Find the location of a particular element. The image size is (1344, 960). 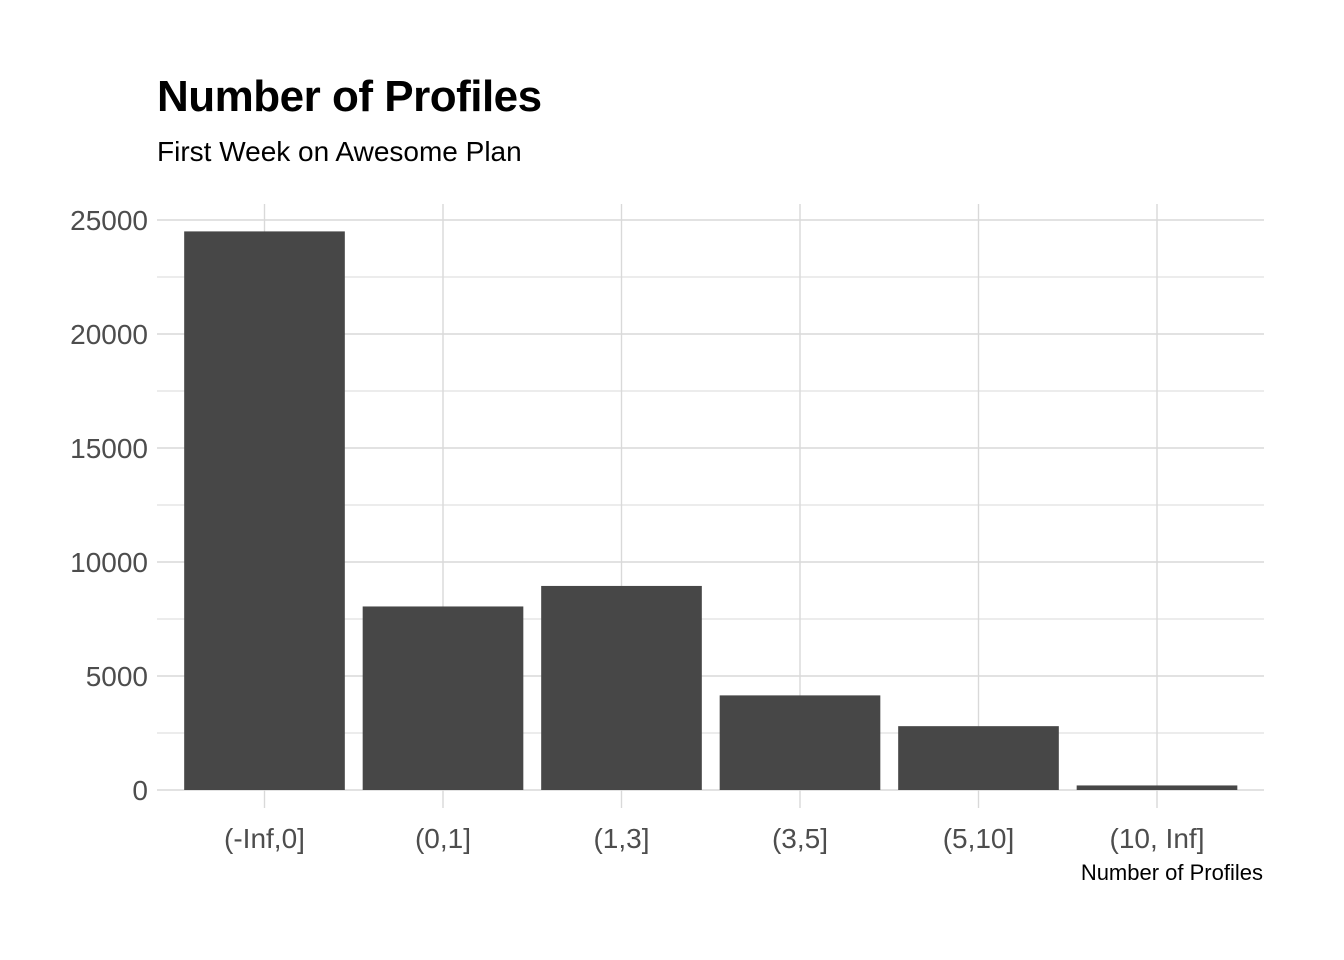

x-axis-title: Number of Profiles is located at coordinates (1172, 872).